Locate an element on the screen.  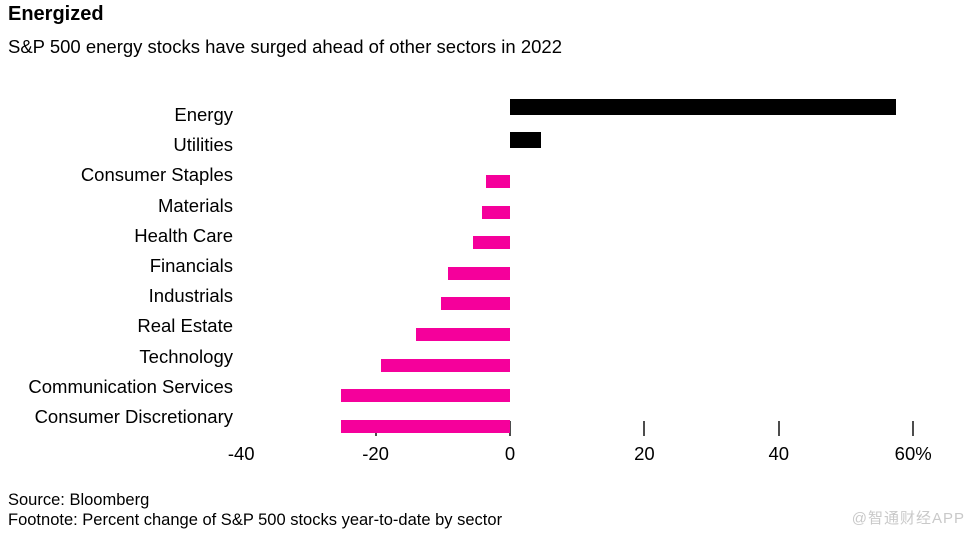
category-label: Real Estate is located at coordinates (185, 326).